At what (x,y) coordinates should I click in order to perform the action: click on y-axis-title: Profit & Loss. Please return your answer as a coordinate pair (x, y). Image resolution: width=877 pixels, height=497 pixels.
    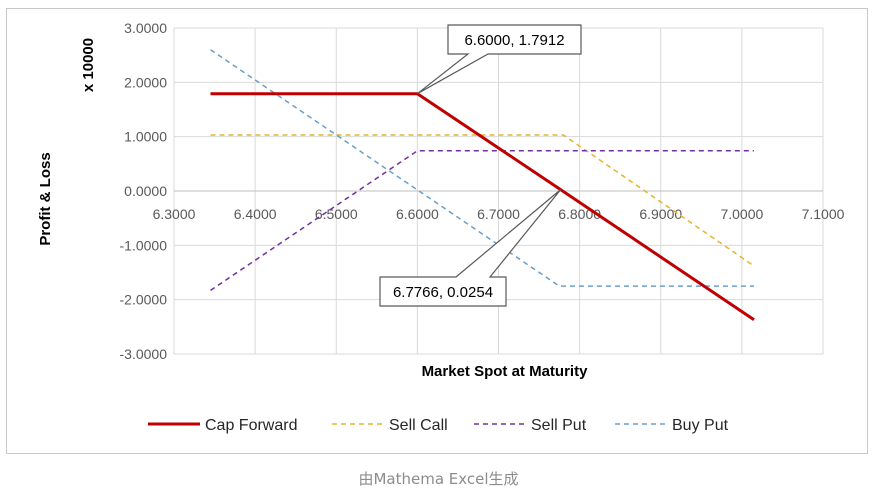
    Looking at the image, I should click on (45, 198).